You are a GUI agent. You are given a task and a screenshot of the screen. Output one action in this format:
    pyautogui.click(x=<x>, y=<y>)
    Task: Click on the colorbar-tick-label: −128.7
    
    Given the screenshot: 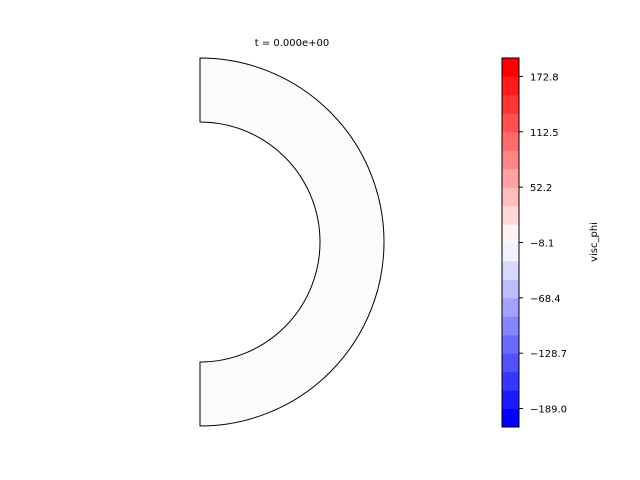 What is the action you would take?
    pyautogui.click(x=548, y=354)
    